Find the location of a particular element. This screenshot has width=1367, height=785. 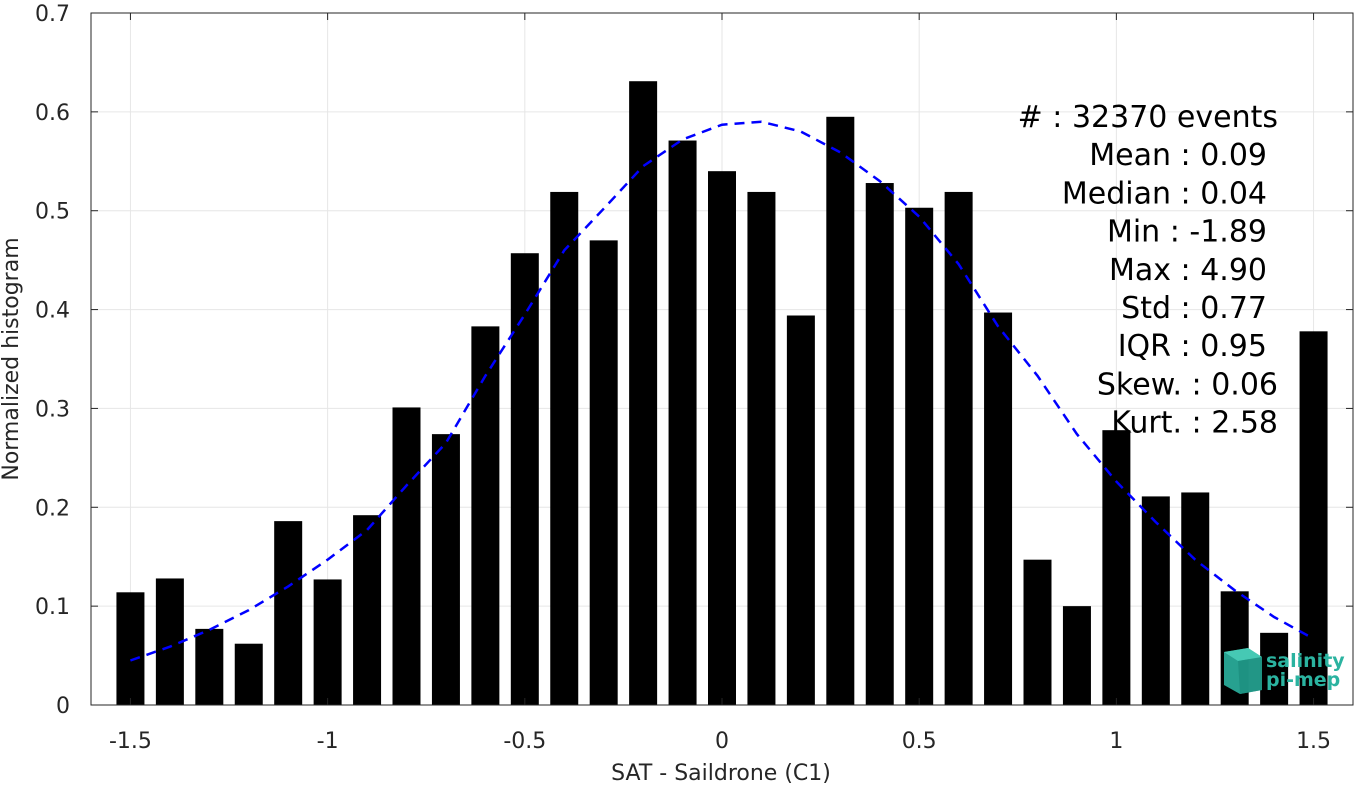

x-axis-label: SAT - Saildrone (C1) is located at coordinates (721, 773).